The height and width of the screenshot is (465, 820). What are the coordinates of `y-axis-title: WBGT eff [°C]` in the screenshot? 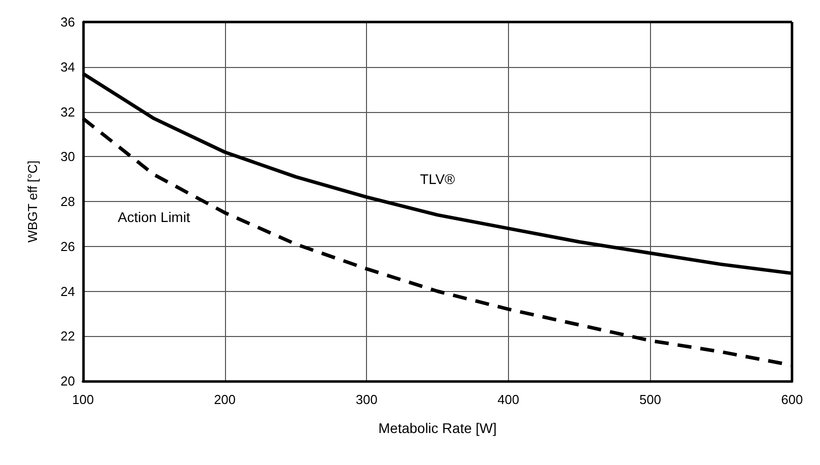 It's located at (32, 201).